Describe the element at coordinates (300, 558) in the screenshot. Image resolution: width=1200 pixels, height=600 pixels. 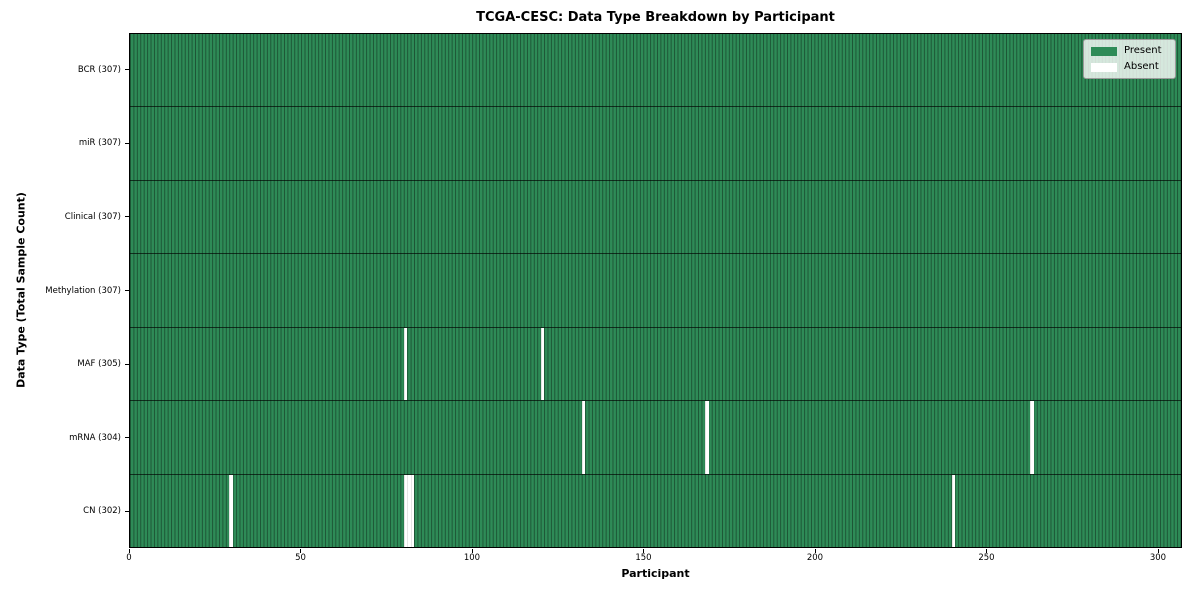
I see `x-tick-label: 50` at that location.